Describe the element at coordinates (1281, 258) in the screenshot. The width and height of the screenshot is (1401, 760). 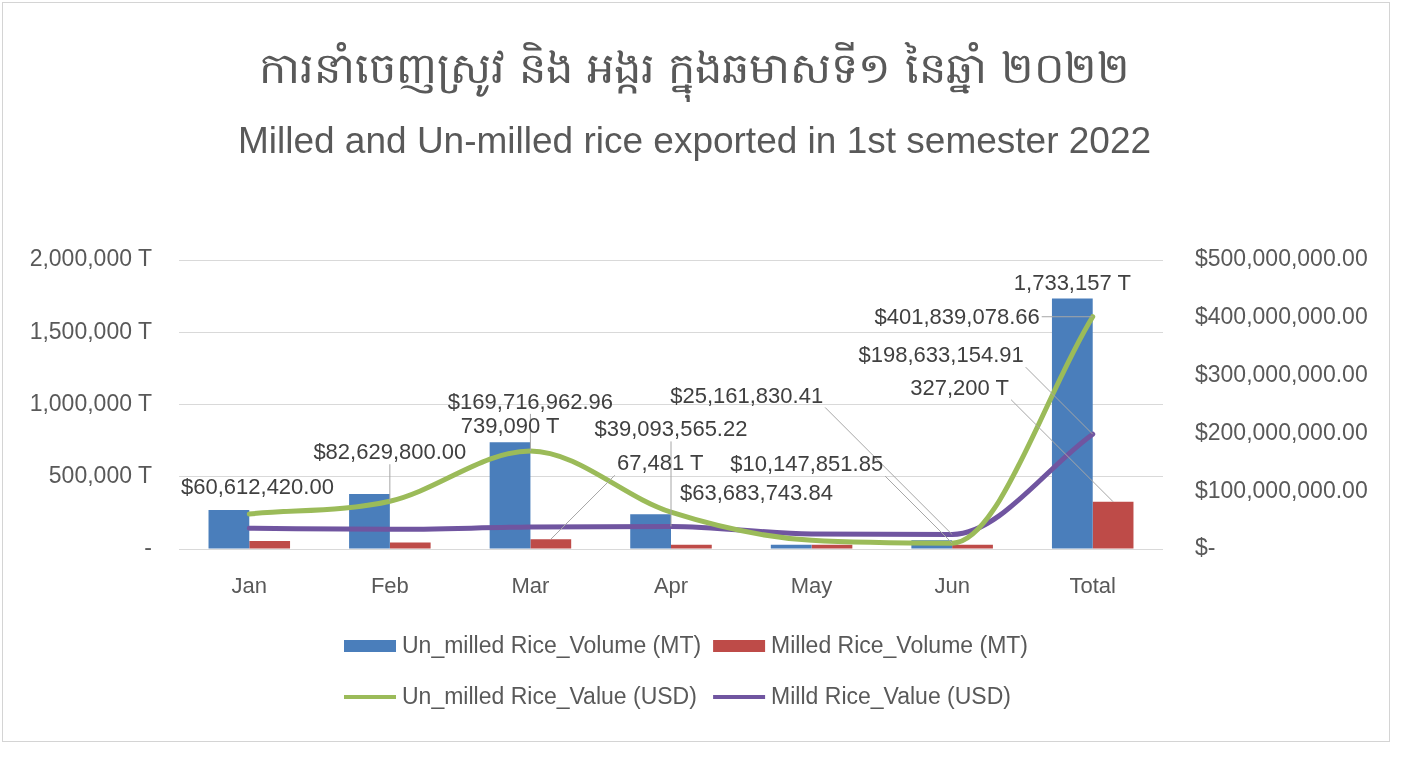
I see `y2-tick-label: $500,000,000.00` at that location.